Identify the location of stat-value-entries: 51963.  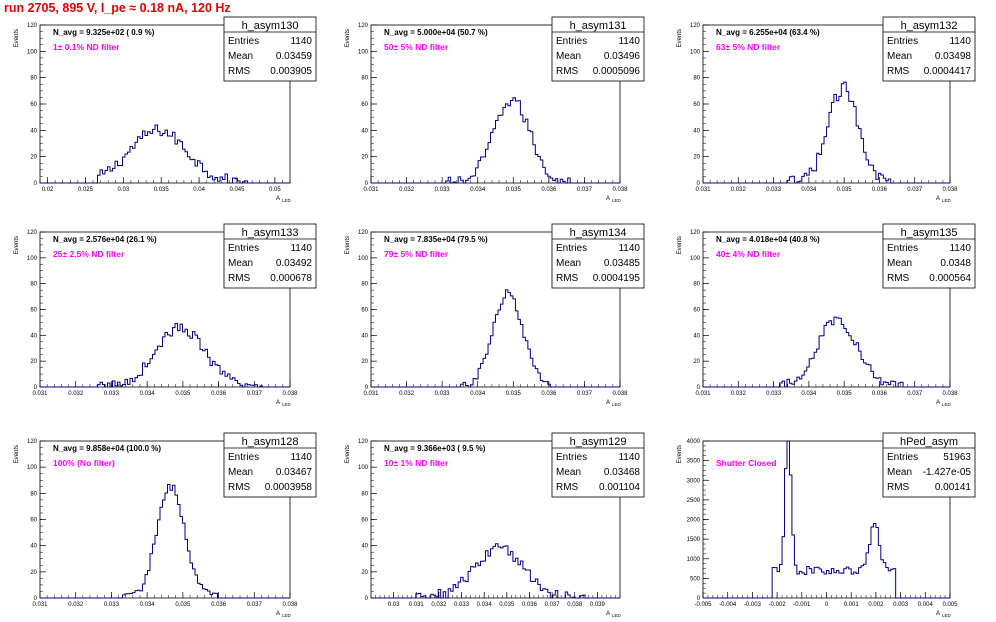
(957, 457).